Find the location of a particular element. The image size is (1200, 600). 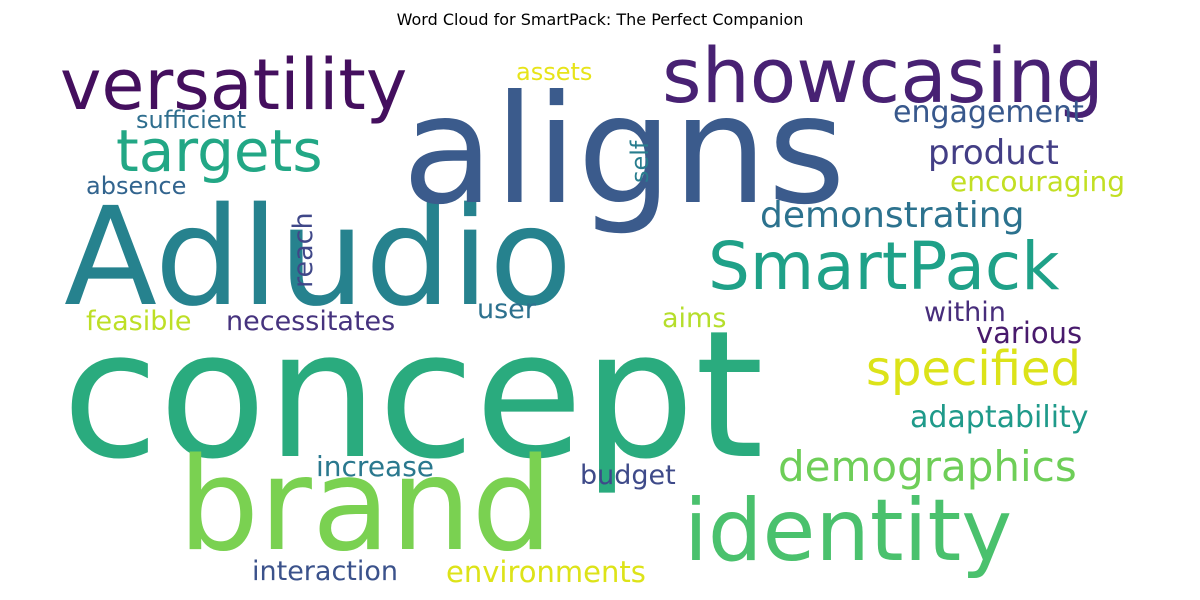

word-demographics: demographics is located at coordinates (927, 466).